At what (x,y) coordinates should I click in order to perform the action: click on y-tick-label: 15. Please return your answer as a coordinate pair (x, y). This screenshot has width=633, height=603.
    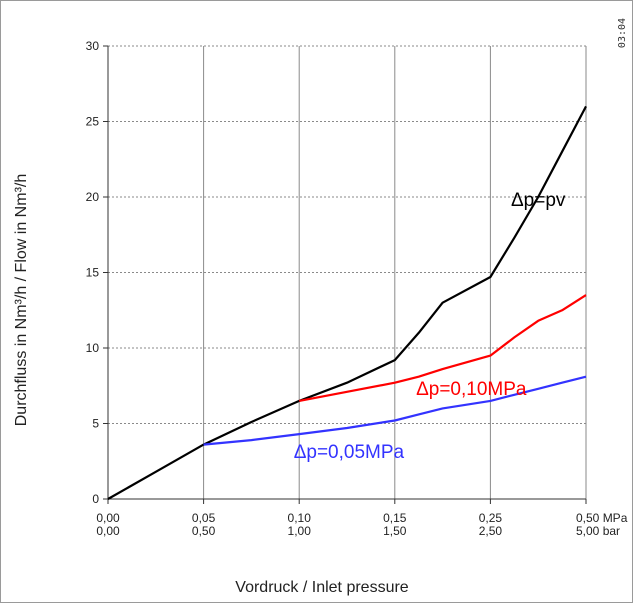
    Looking at the image, I should click on (93, 273).